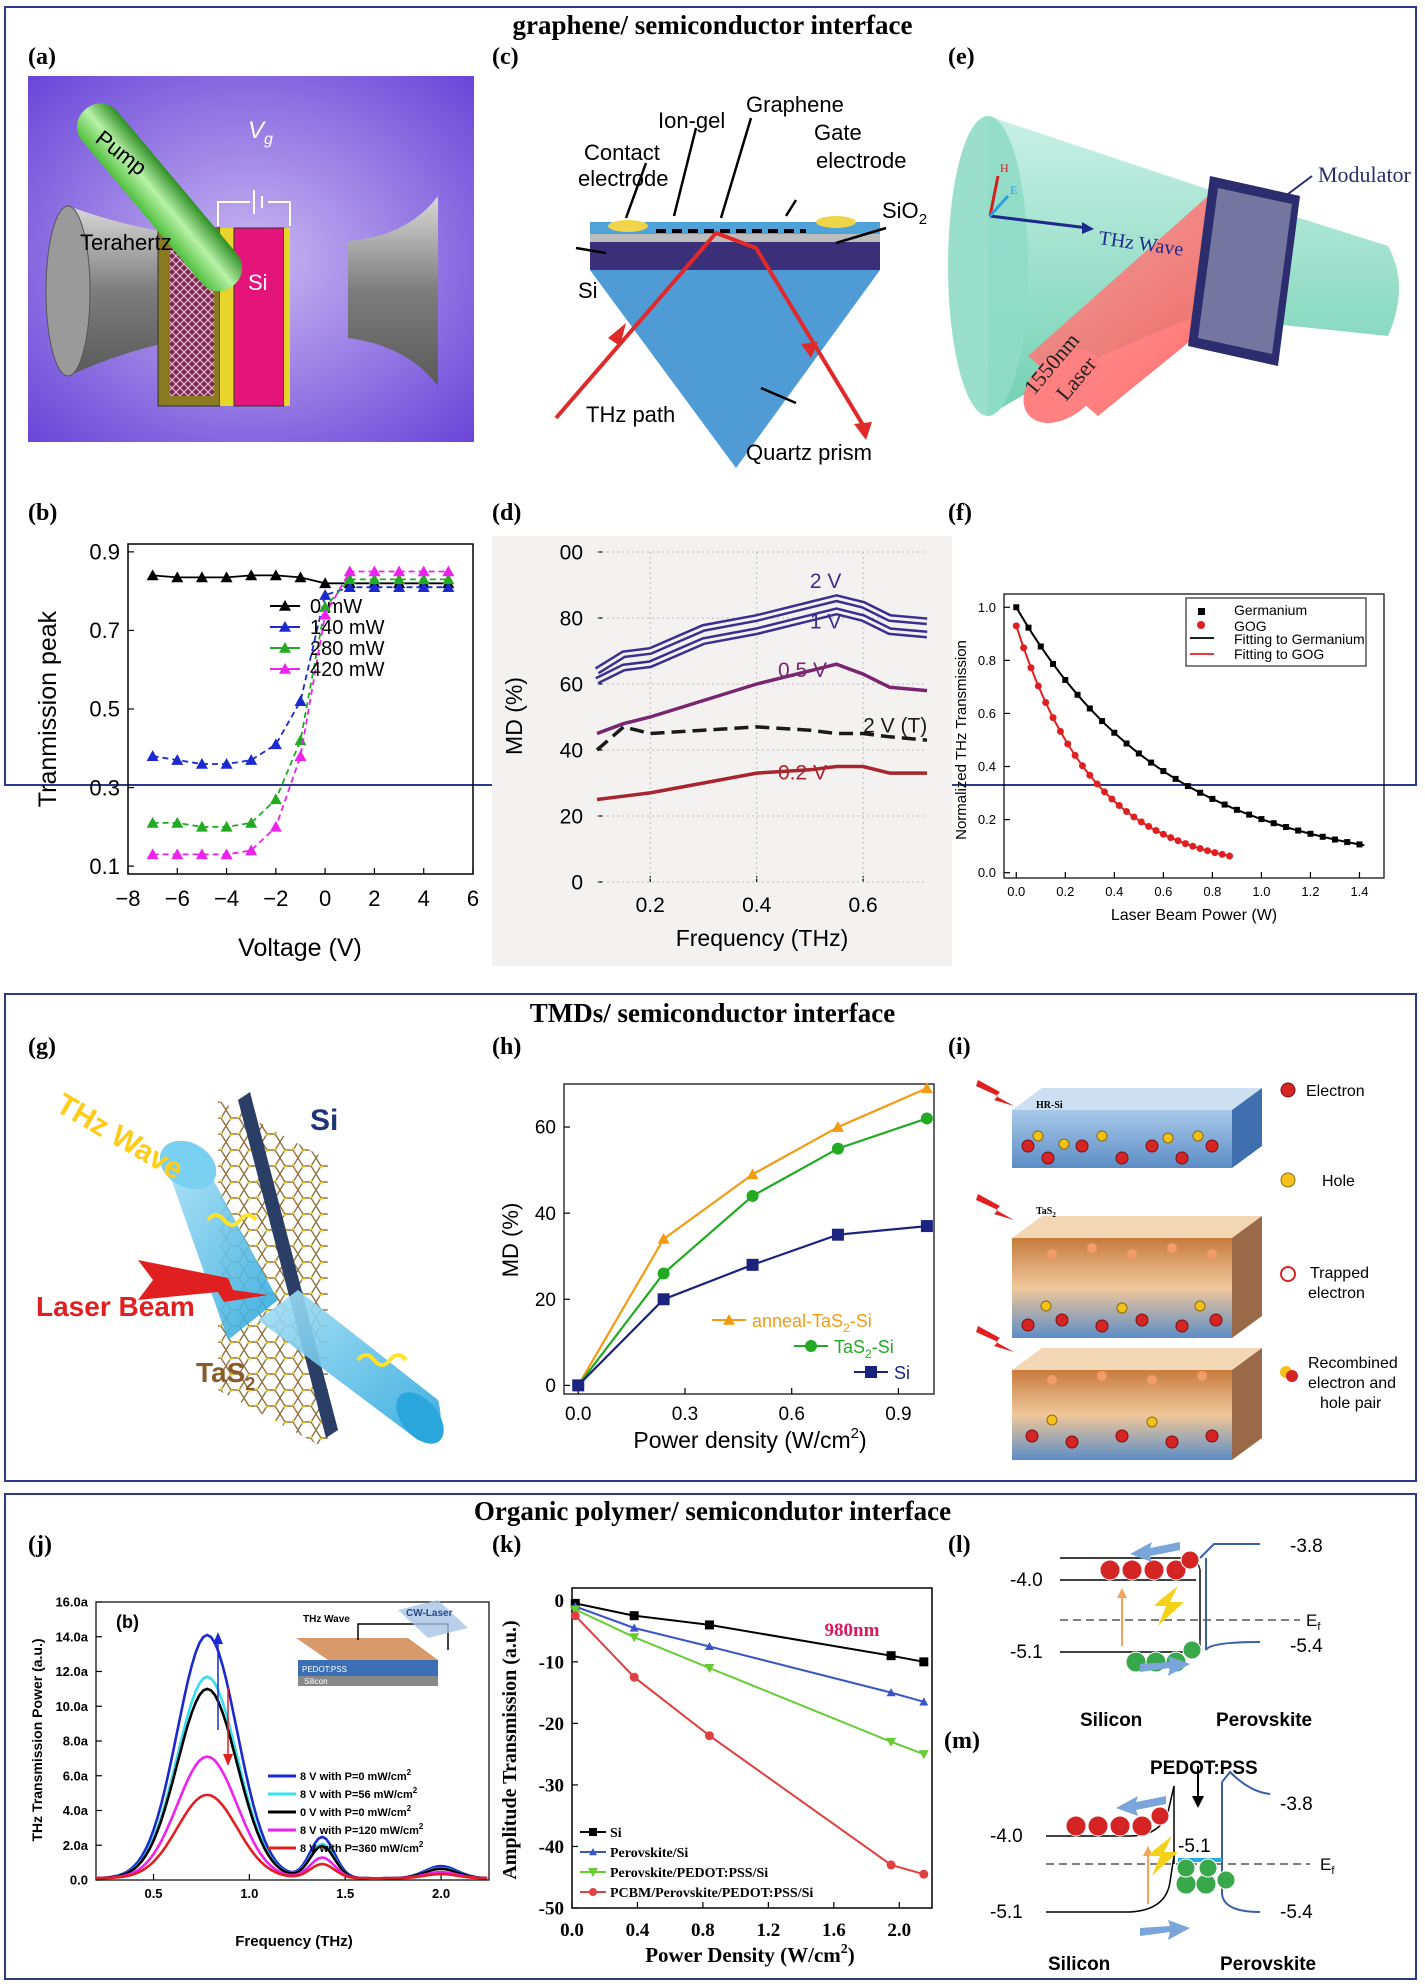  I want to click on chart-f-xlabel: Laser Beam Power (W), so click(1194, 915).